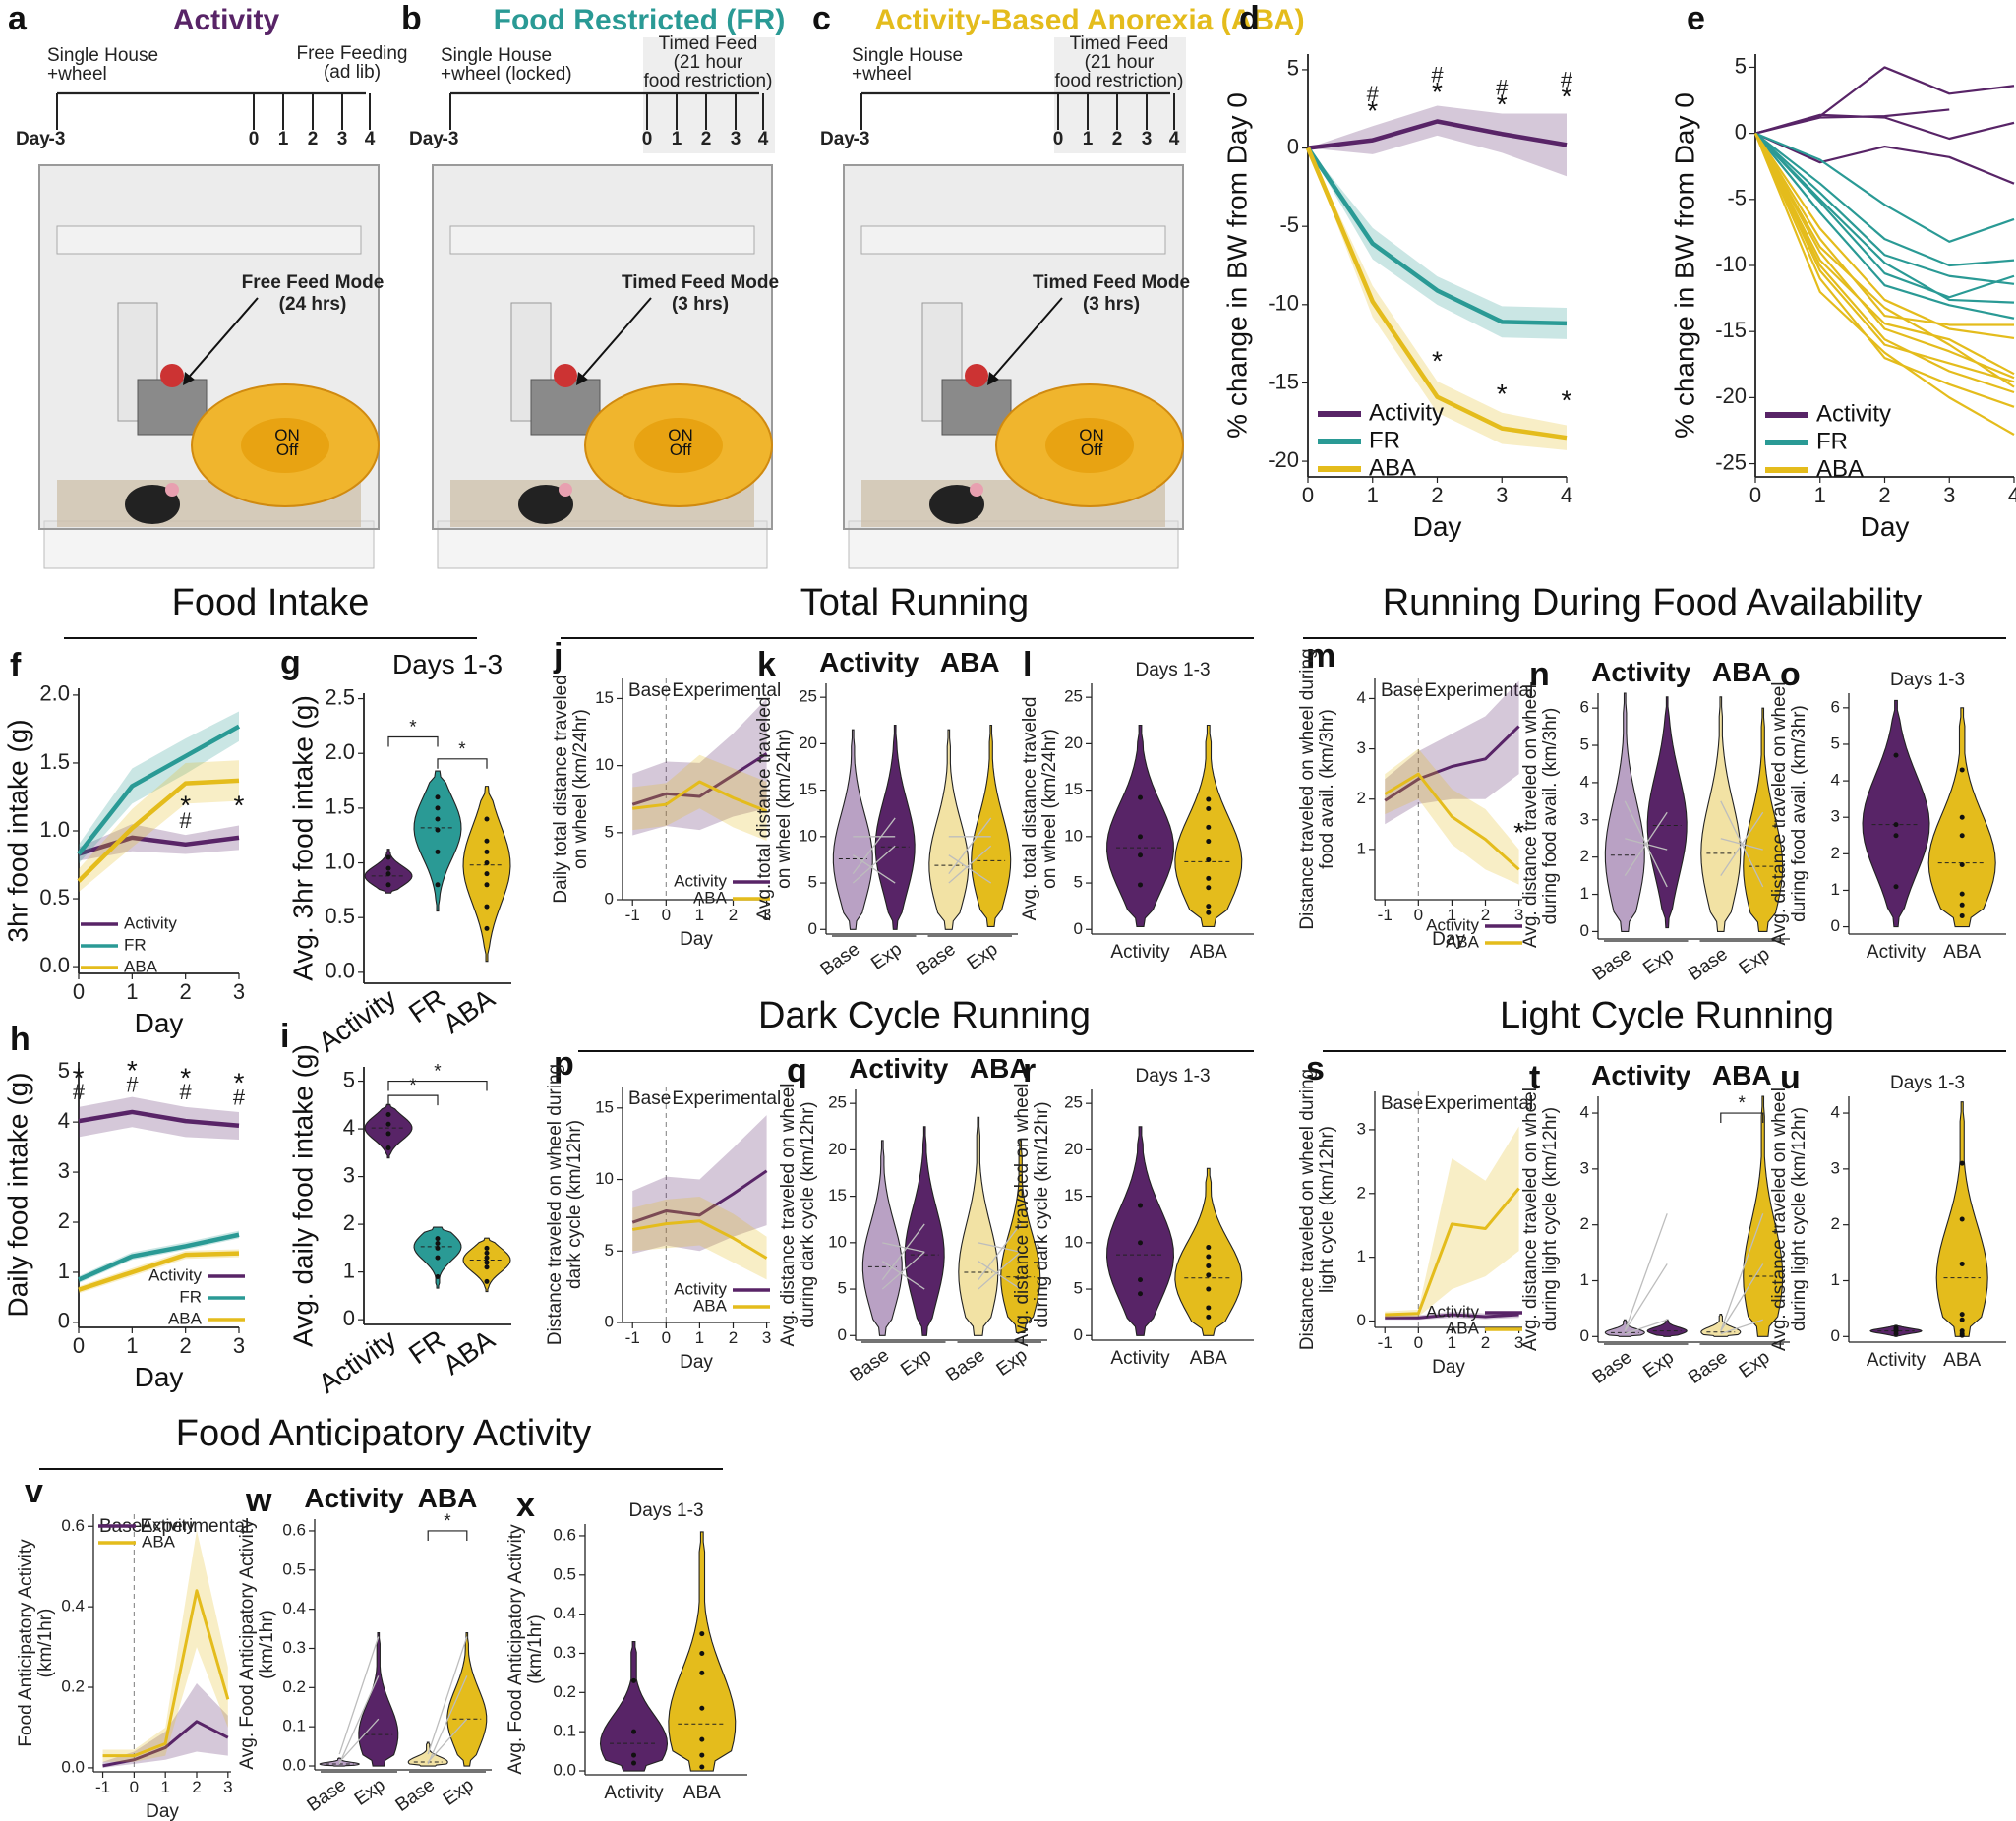 The height and width of the screenshot is (1821, 2016). Describe the element at coordinates (555, 1204) in the screenshot. I see `y-axis-title-line: Distance traveled on wheel during` at that location.